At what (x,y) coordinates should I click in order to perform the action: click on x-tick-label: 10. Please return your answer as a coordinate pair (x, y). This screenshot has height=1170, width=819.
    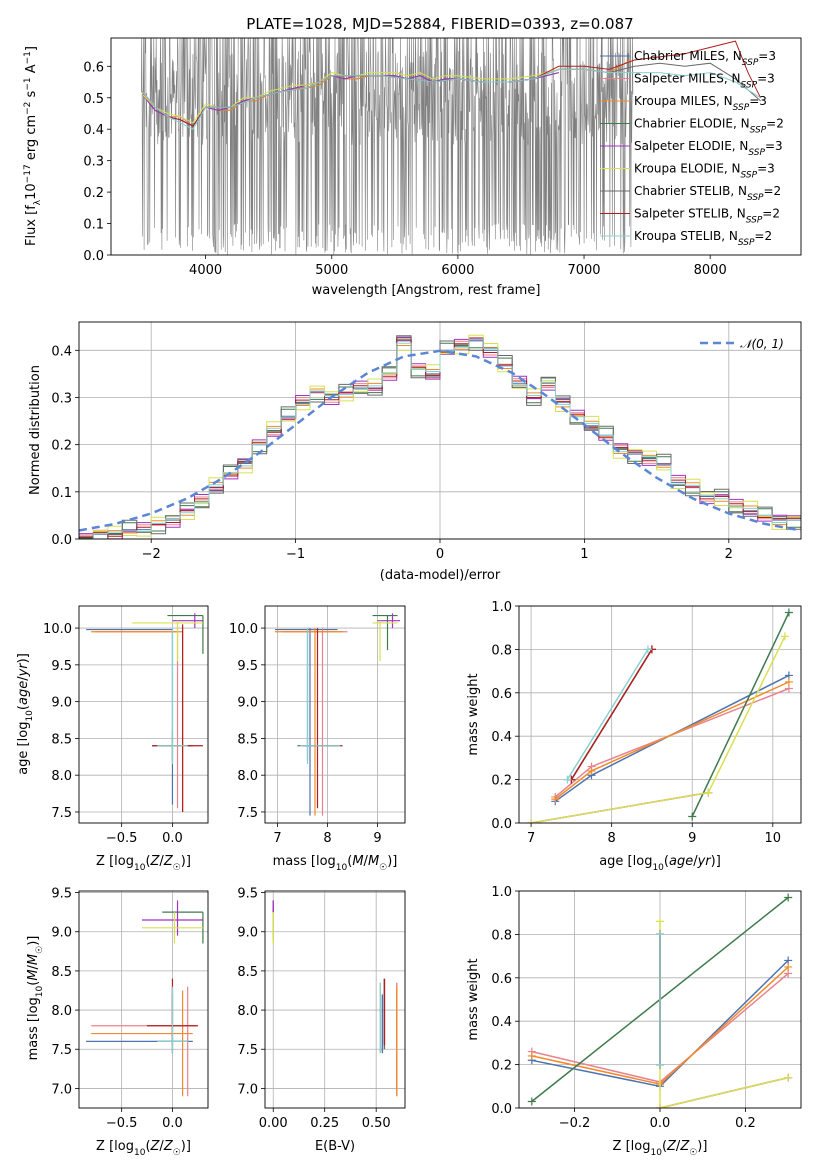
    Looking at the image, I should click on (773, 838).